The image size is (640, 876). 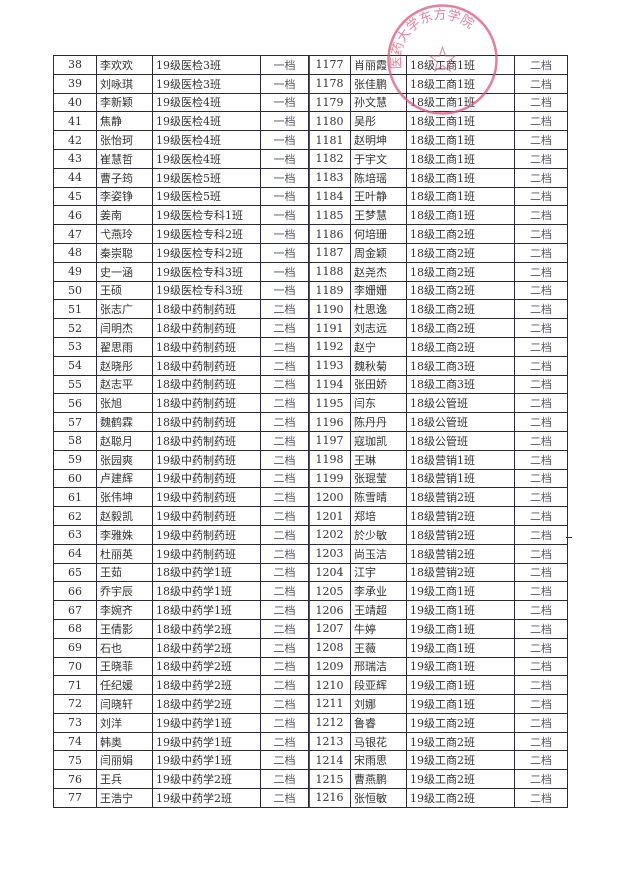 I want to click on row-number: 1195, so click(x=329, y=403).